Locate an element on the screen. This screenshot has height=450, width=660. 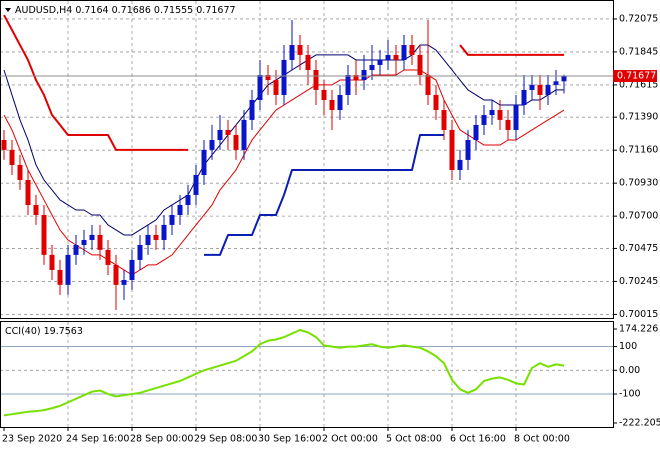
x-tick-label: 29 Sep 08:00 is located at coordinates (225, 439).